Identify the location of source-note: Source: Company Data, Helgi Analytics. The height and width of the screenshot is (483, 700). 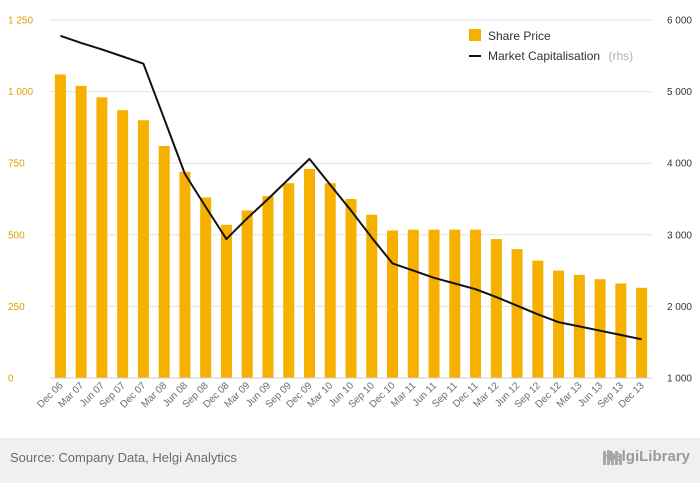
(123, 457).